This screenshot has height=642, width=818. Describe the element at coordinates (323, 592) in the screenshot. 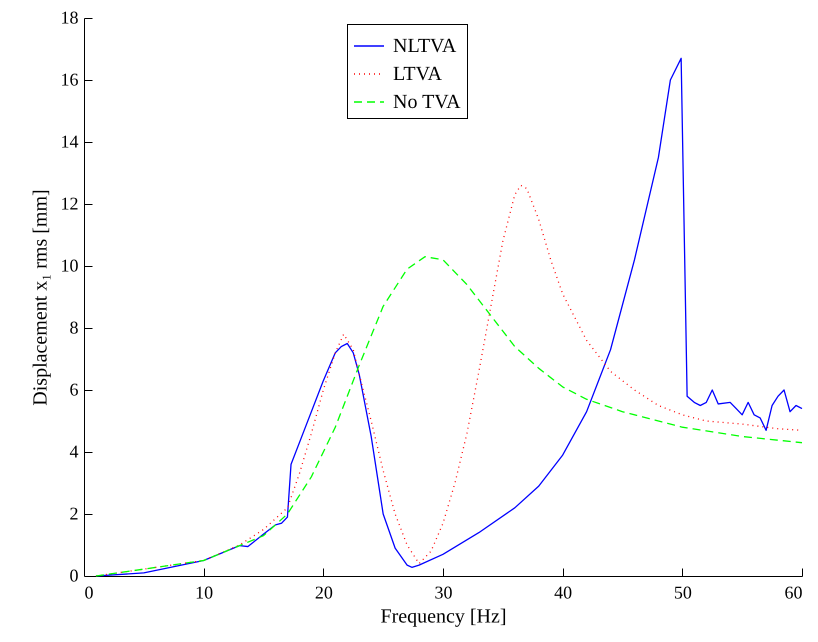

I see `x-tick-label: 20` at that location.